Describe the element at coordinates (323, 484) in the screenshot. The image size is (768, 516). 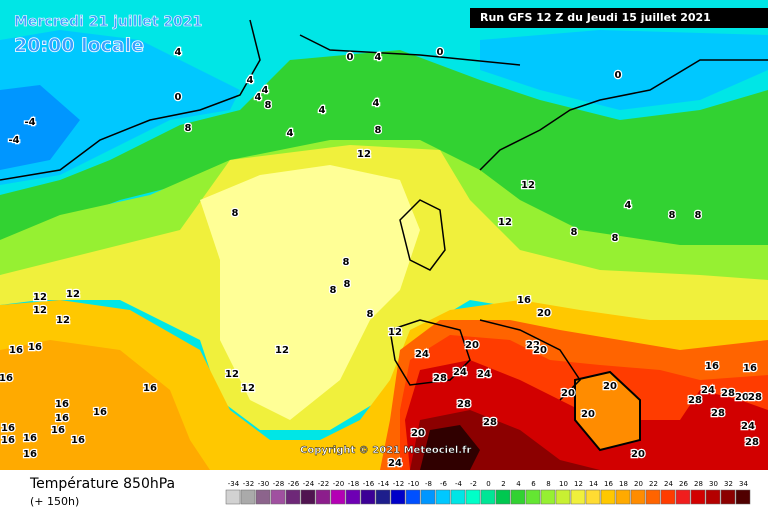
I see `scale-tick-label: -22` at that location.